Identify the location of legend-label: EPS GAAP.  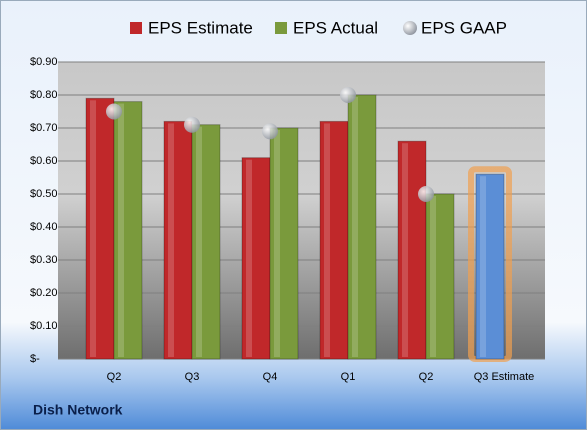
(464, 27).